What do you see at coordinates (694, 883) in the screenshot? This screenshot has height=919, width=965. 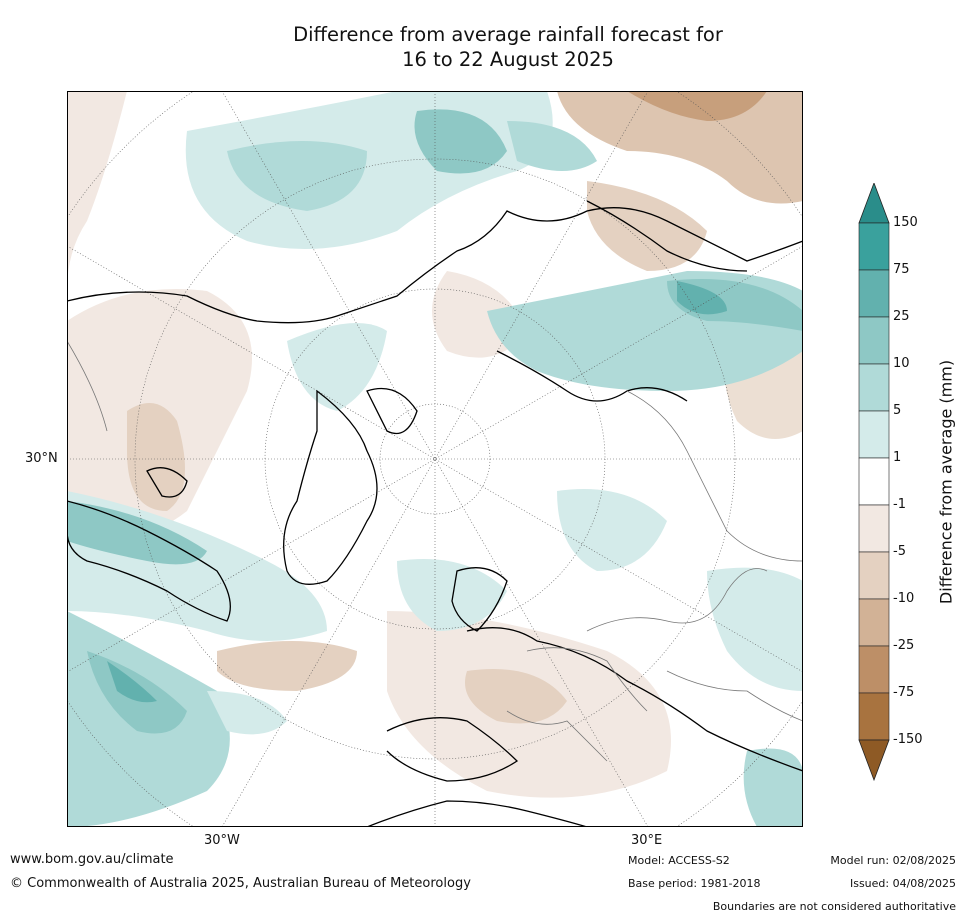 I see `base-period-text: Base period: 1981-2018` at bounding box center [694, 883].